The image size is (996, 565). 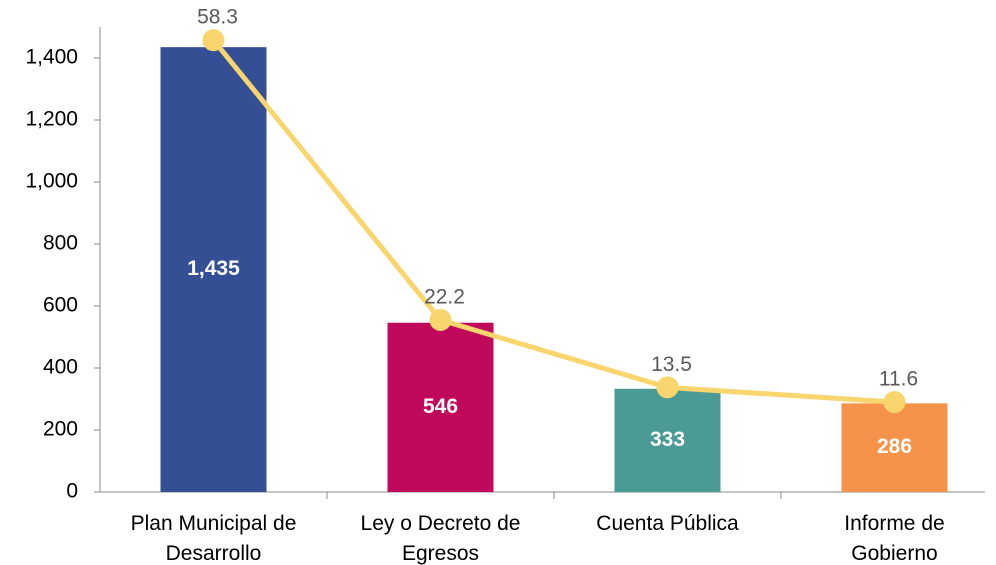 What do you see at coordinates (60, 305) in the screenshot?
I see `y-tick-label: 600` at bounding box center [60, 305].